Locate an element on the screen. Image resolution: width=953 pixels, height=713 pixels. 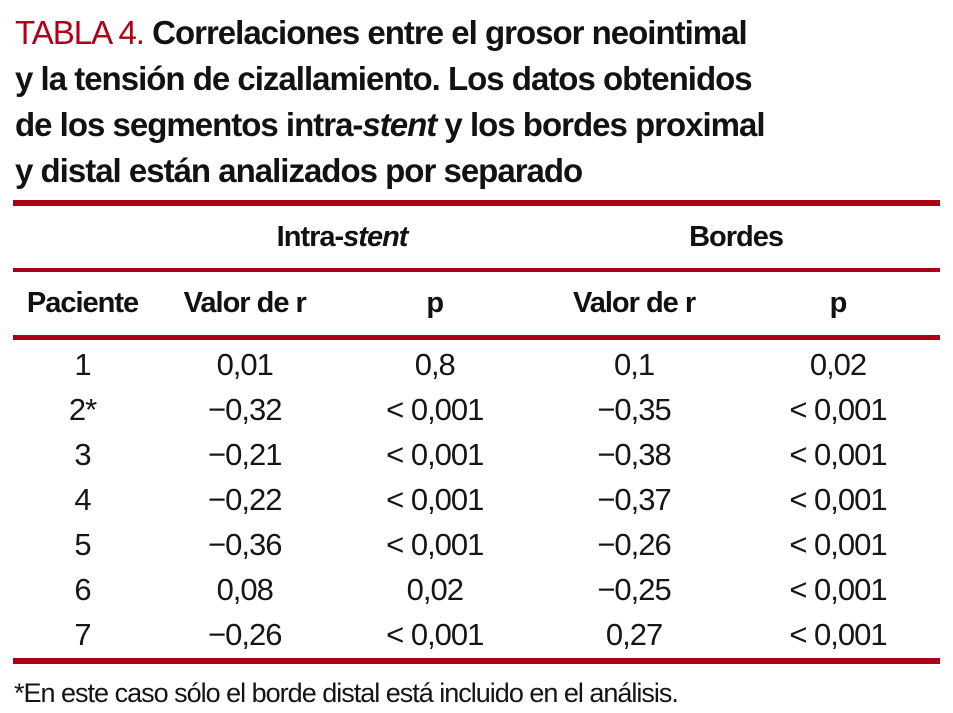
r-value-bordes-cell: −0,26 is located at coordinates (634, 545).